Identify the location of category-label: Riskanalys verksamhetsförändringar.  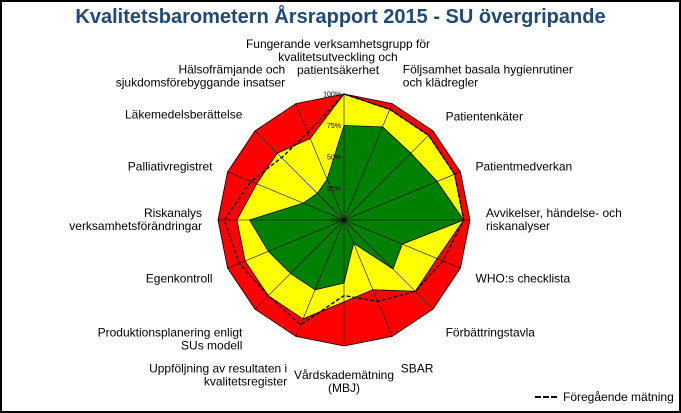
(135, 219).